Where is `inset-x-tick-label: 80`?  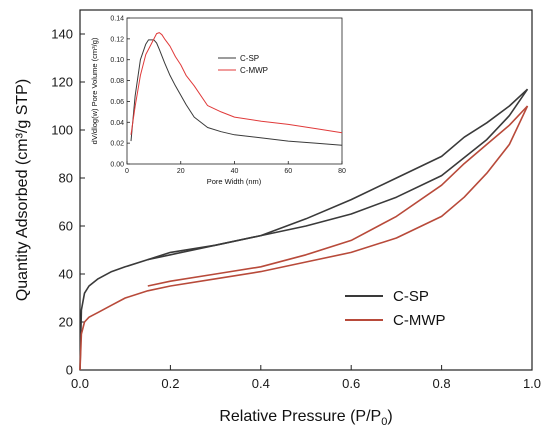 inset-x-tick-label: 80 is located at coordinates (342, 171).